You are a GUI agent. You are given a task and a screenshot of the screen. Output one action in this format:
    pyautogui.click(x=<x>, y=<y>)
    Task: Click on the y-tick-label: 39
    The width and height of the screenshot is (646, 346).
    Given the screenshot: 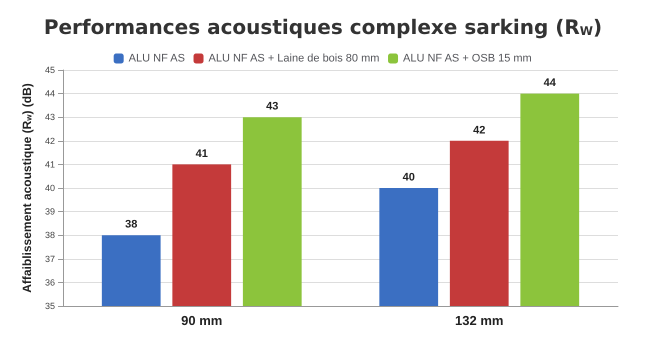 What is the action you would take?
    pyautogui.click(x=49, y=211)
    